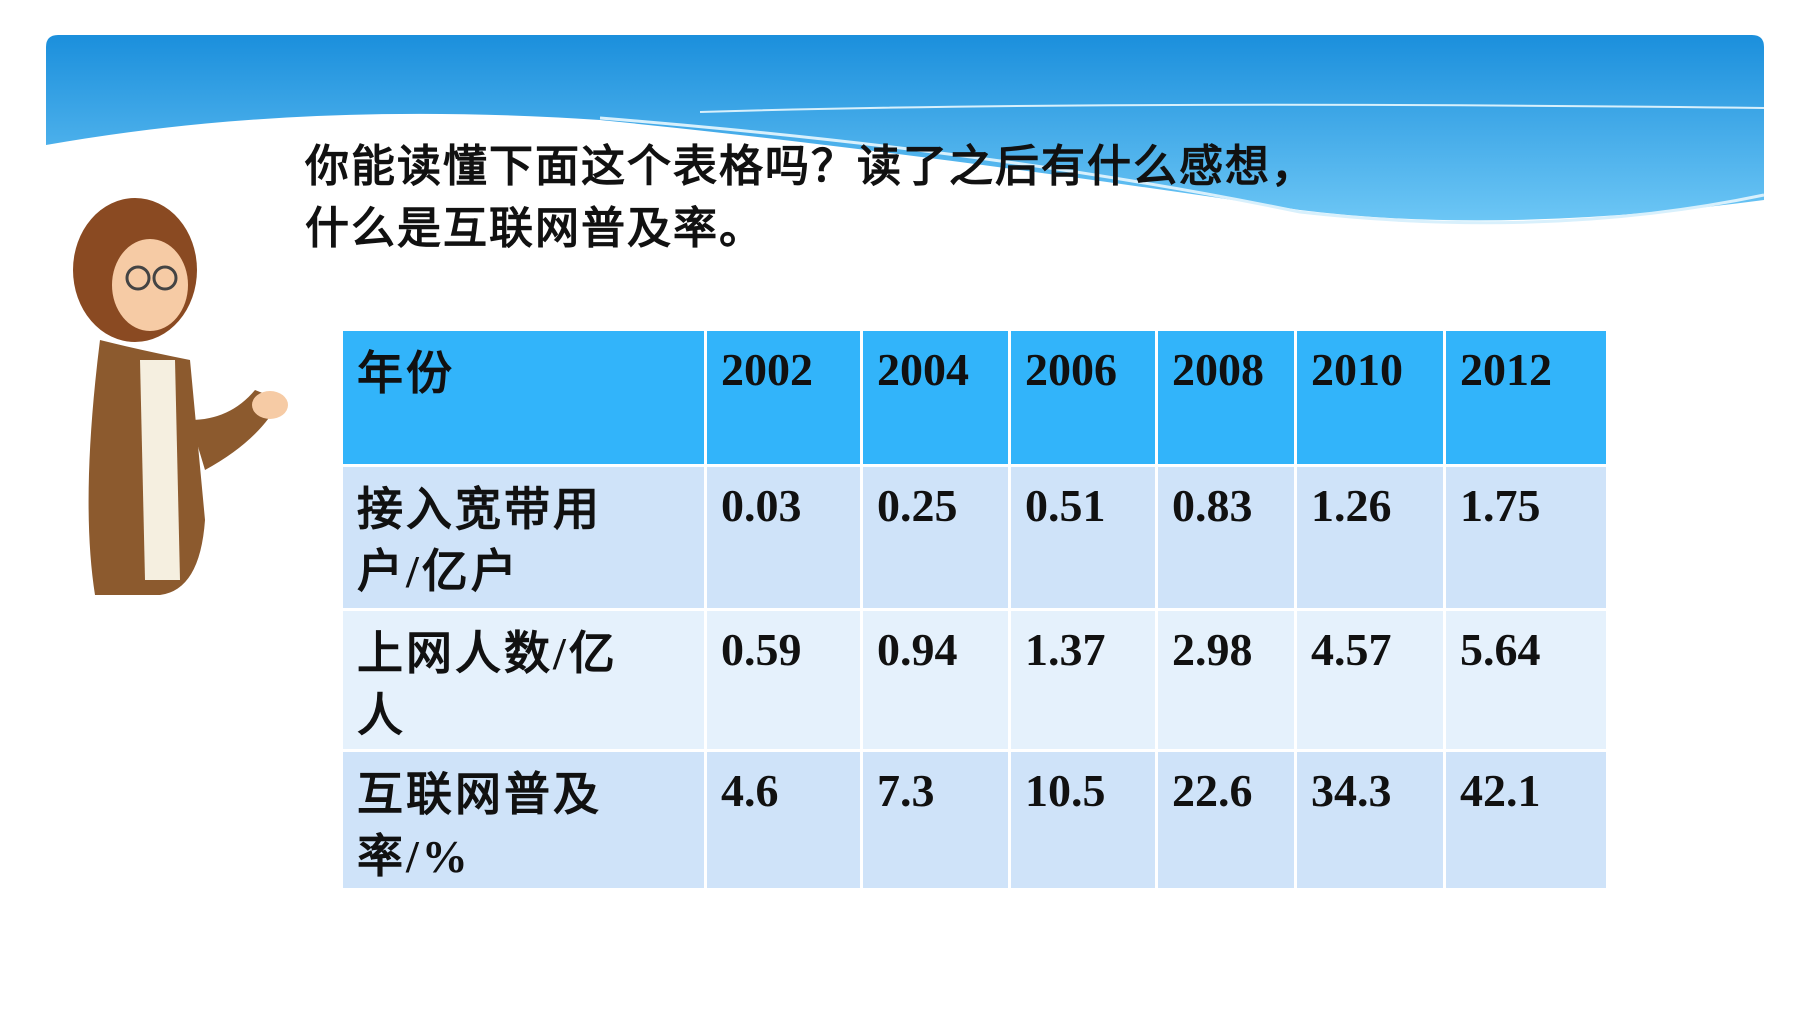 The height and width of the screenshot is (1012, 1800). Describe the element at coordinates (1065, 649) in the screenshot. I see `cell-text: 1.37` at that location.